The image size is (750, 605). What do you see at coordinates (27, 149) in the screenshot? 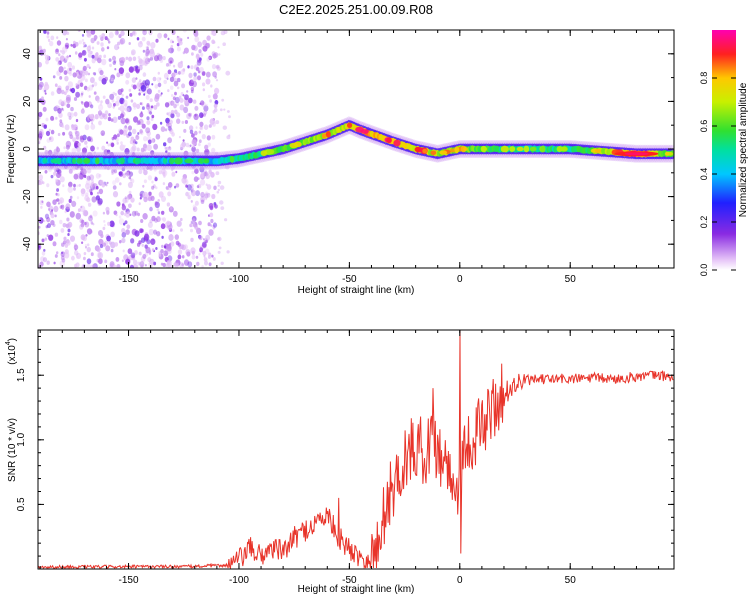
I see `y-tick-label: 0` at bounding box center [27, 149].